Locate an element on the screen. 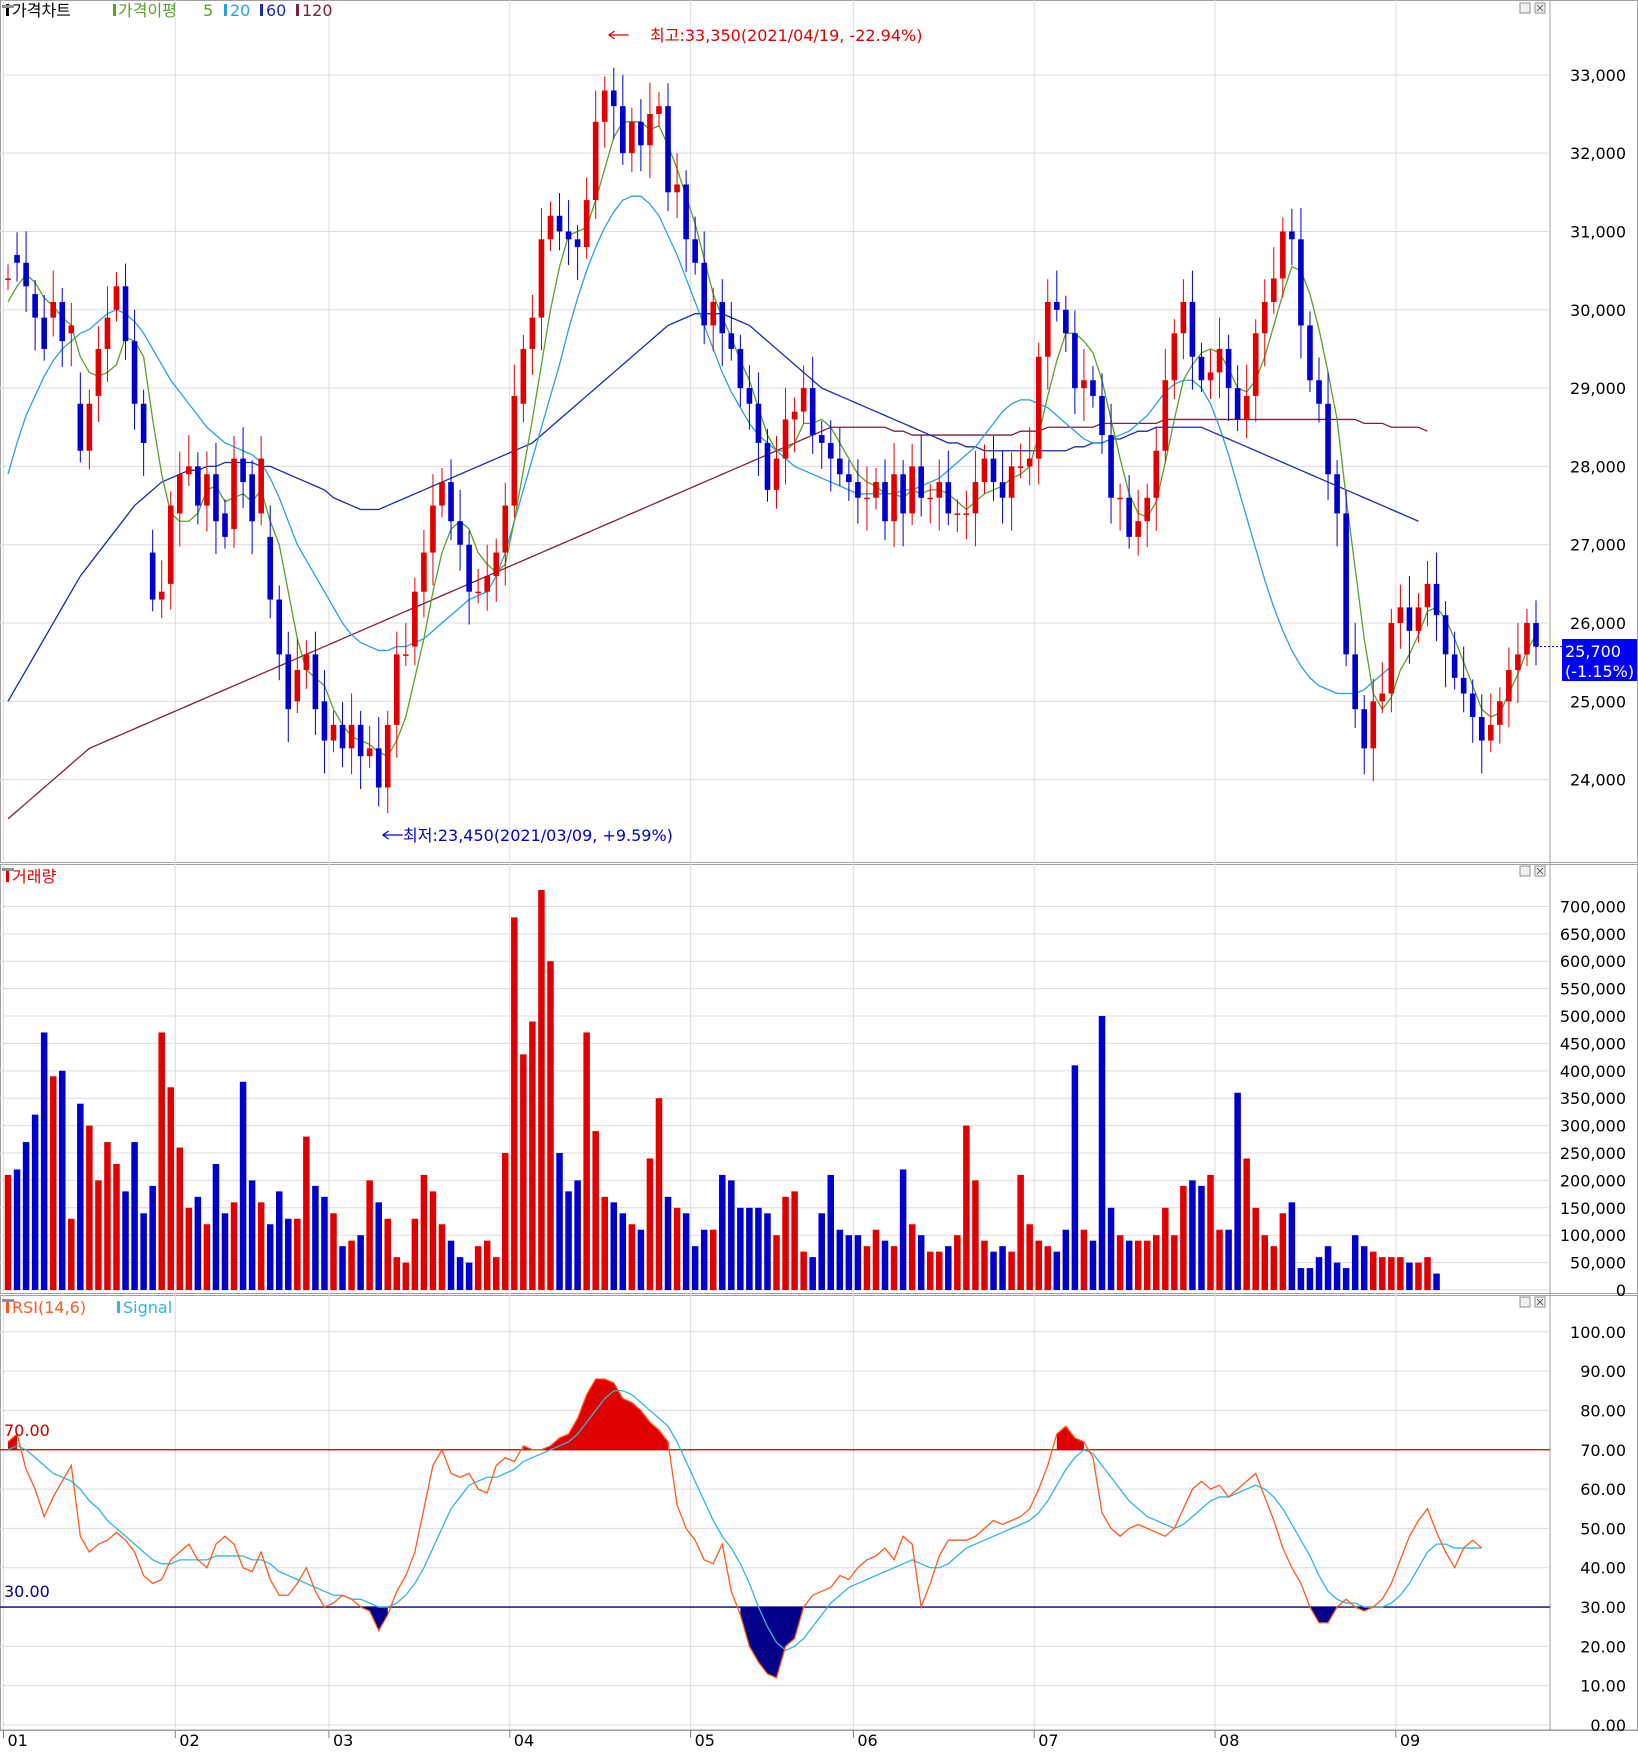 The width and height of the screenshot is (1638, 1755). volume-tick-label: 700,000 is located at coordinates (1593, 906).